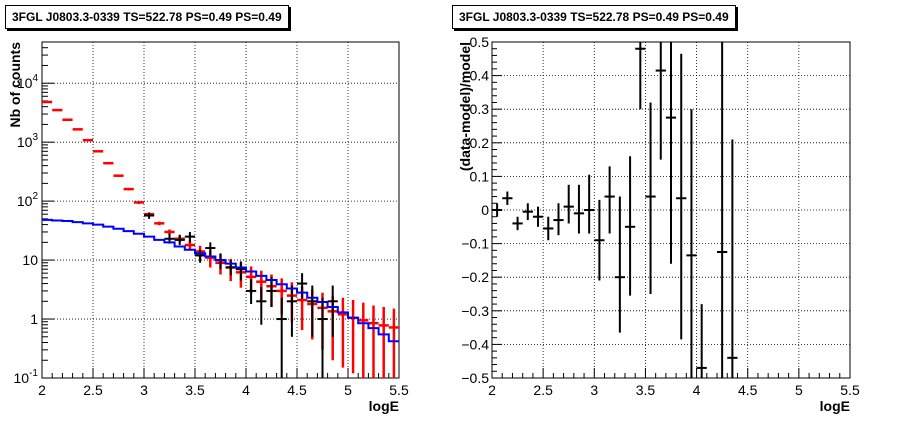 The height and width of the screenshot is (421, 898). I want to click on left-x-tick-label: 3, so click(144, 390).